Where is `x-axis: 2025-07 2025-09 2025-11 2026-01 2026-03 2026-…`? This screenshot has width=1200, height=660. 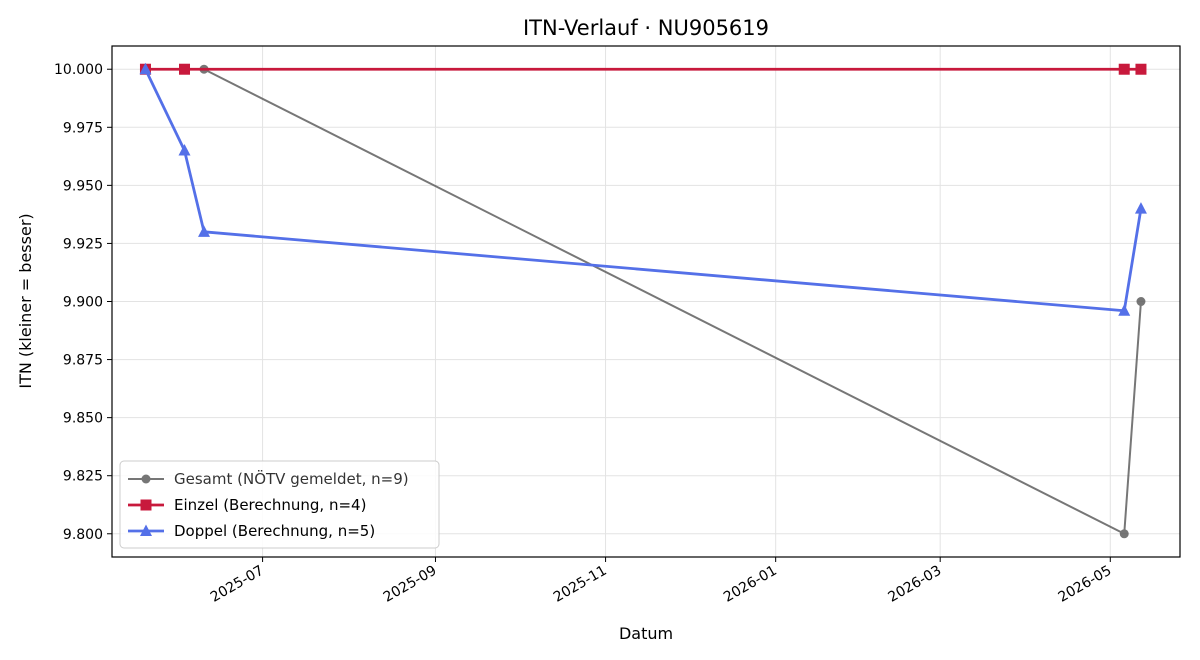
x-axis: 2025-07 2025-09 2025-11 2026-01 2026-03 2026-… is located at coordinates (661, 581).